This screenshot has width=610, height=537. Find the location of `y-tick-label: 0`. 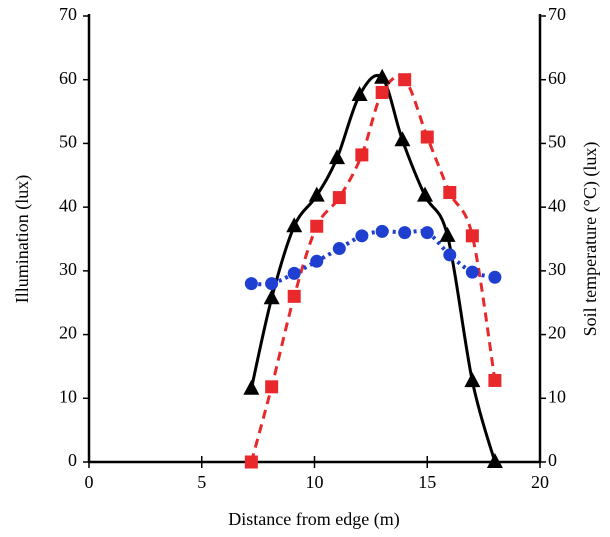

y-tick-label: 0 is located at coordinates (72, 460).